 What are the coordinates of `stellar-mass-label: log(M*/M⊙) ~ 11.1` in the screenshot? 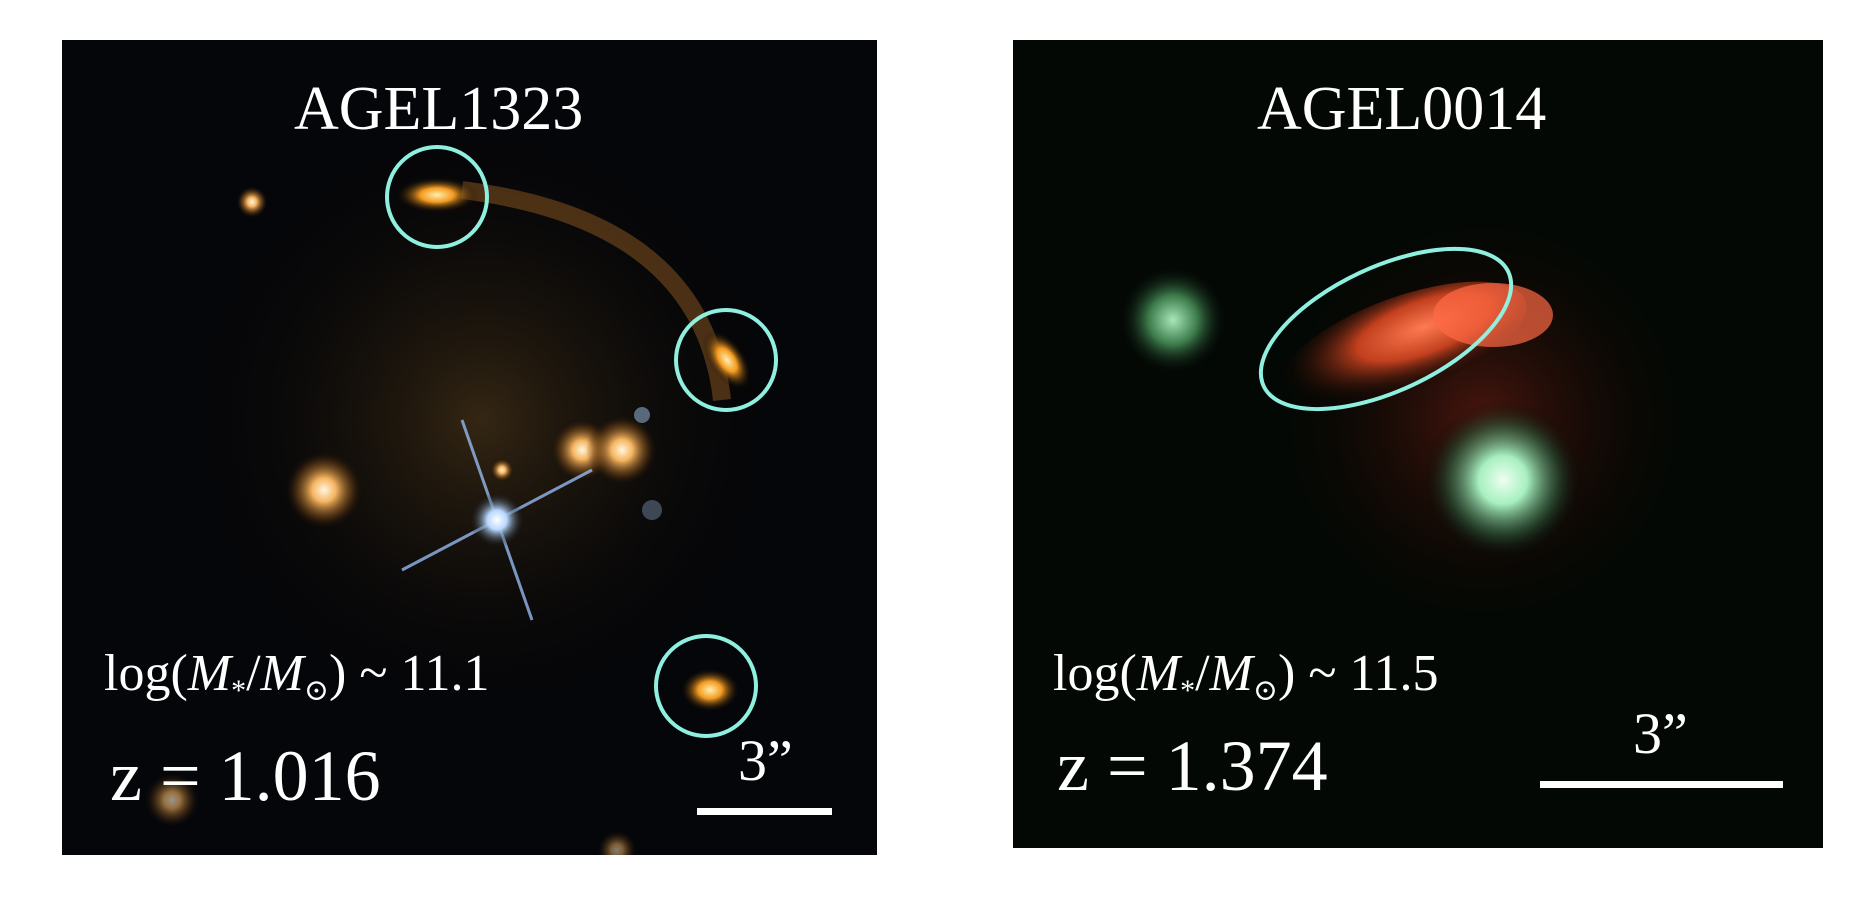 It's located at (297, 676).